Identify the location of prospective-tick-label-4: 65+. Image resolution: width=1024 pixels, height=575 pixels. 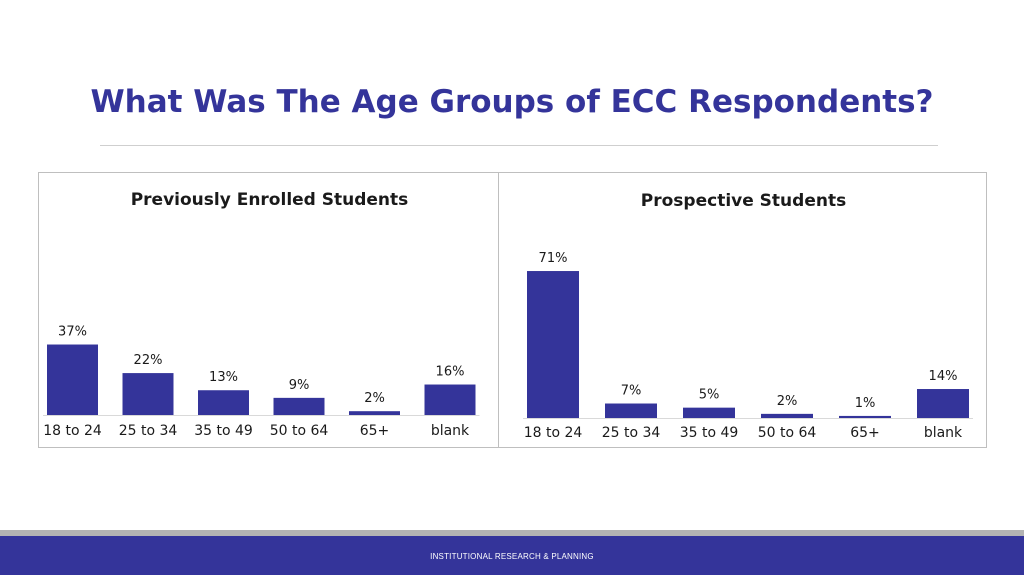
(865, 433).